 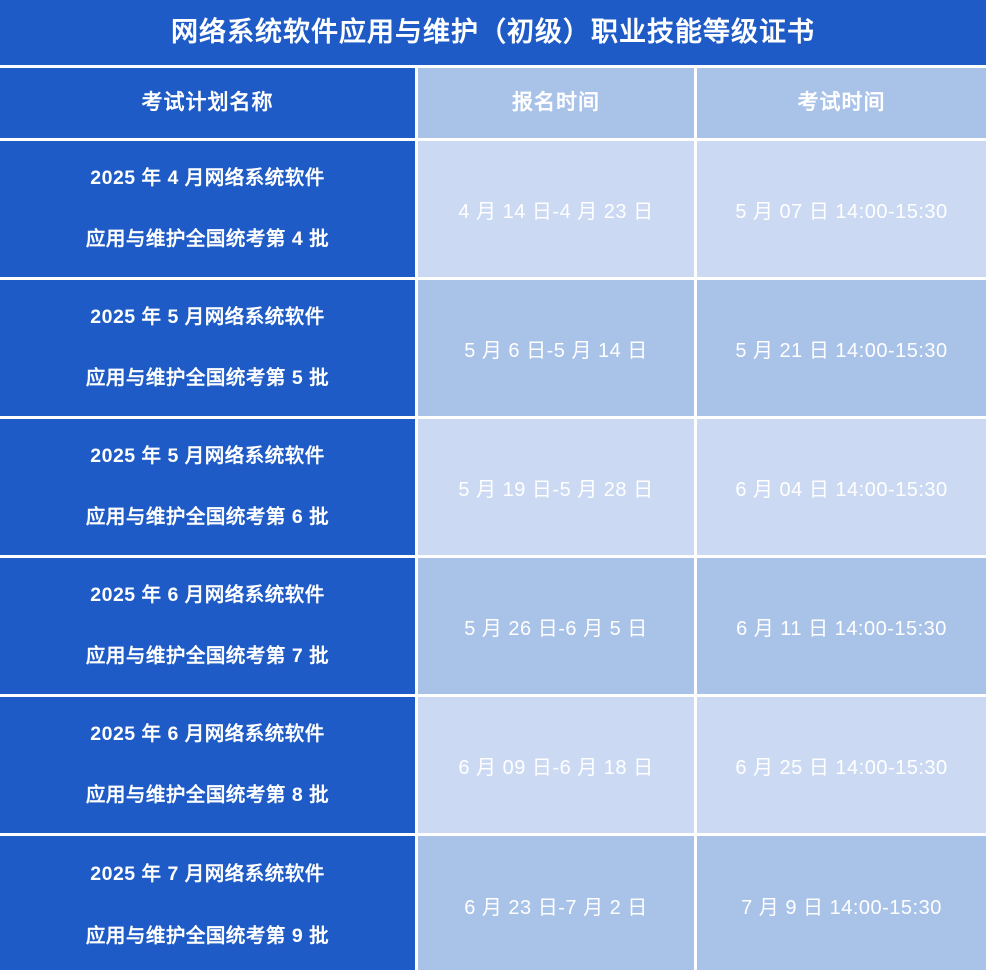 What do you see at coordinates (207, 177) in the screenshot?
I see `plan-name-line-1: 2025 年 4 月网络系统软件` at bounding box center [207, 177].